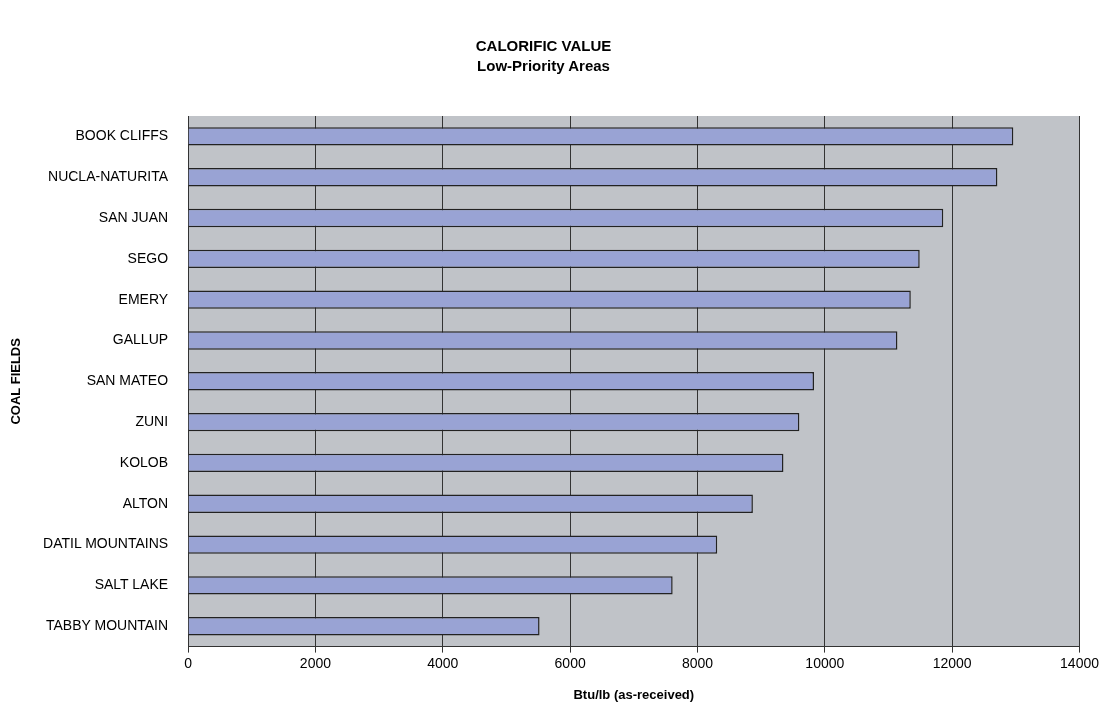  Describe the element at coordinates (144, 461) in the screenshot. I see `y-tick-label: KOLOB` at that location.